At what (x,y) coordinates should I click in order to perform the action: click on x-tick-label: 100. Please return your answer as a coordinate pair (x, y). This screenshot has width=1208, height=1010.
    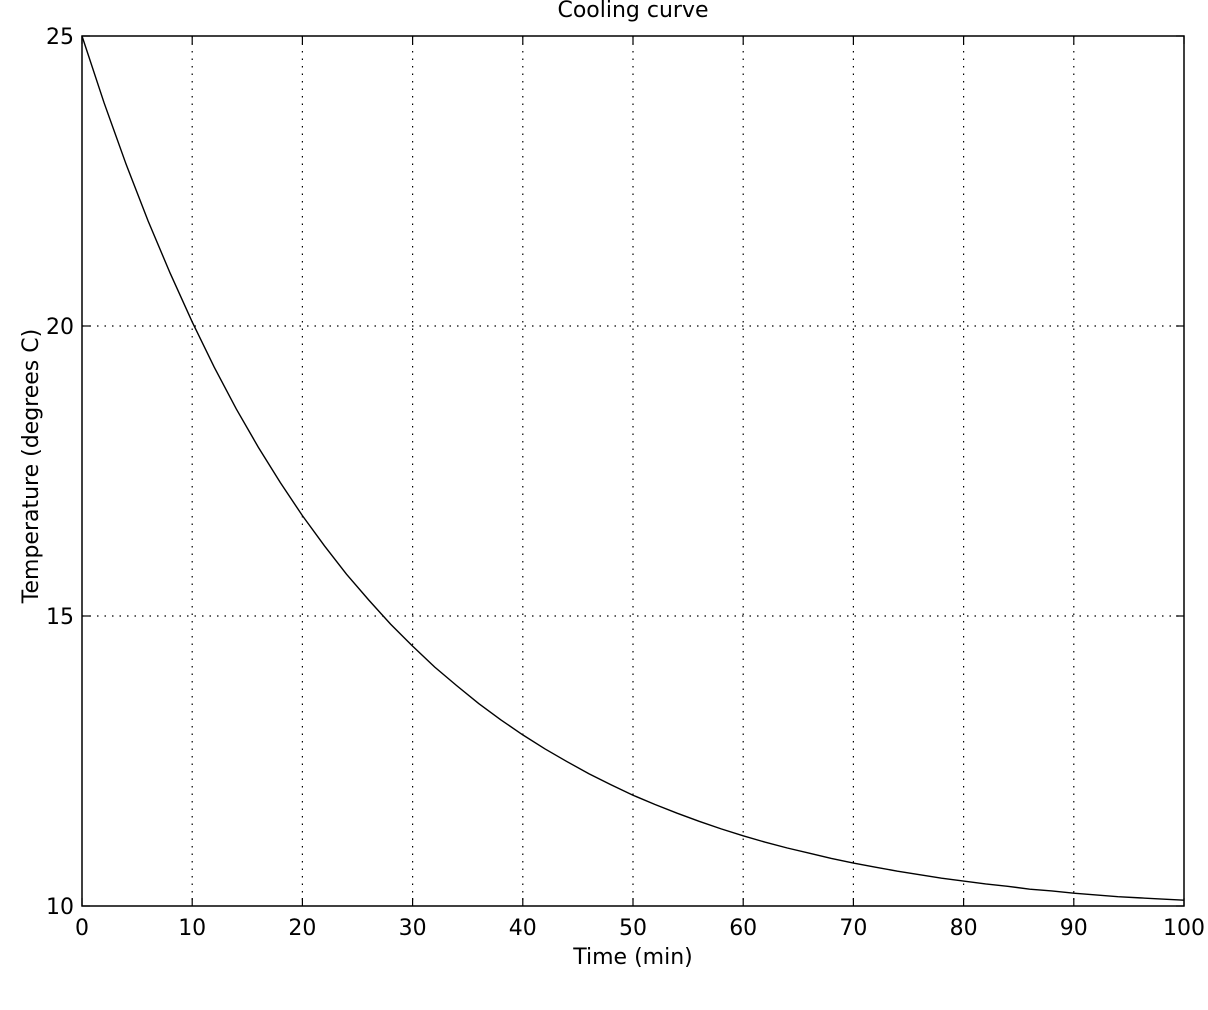
    Looking at the image, I should click on (1184, 928).